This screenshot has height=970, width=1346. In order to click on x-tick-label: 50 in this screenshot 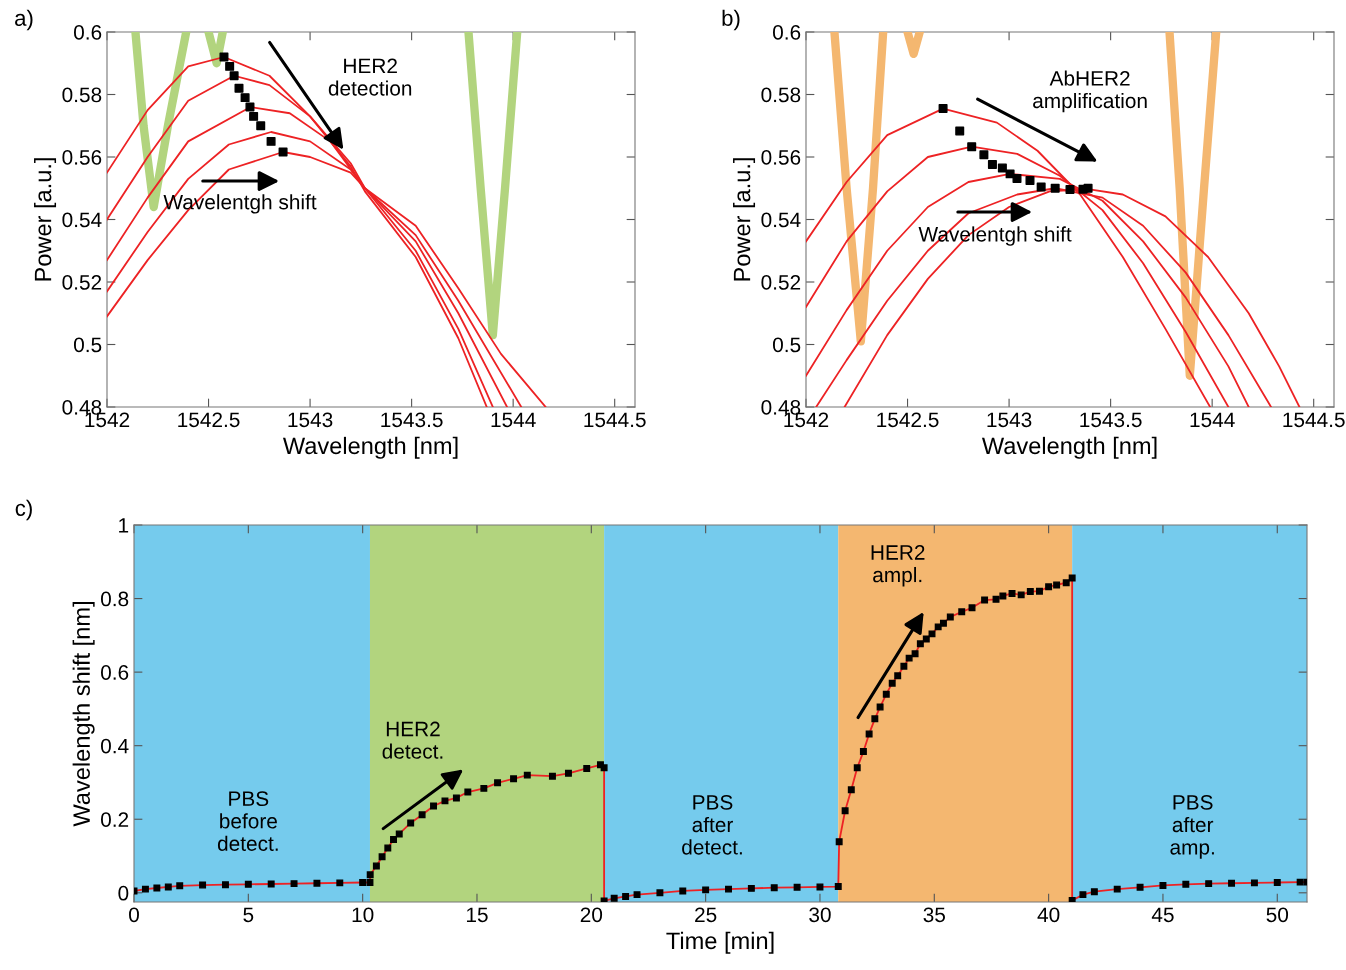, I will do `click(1277, 915)`.